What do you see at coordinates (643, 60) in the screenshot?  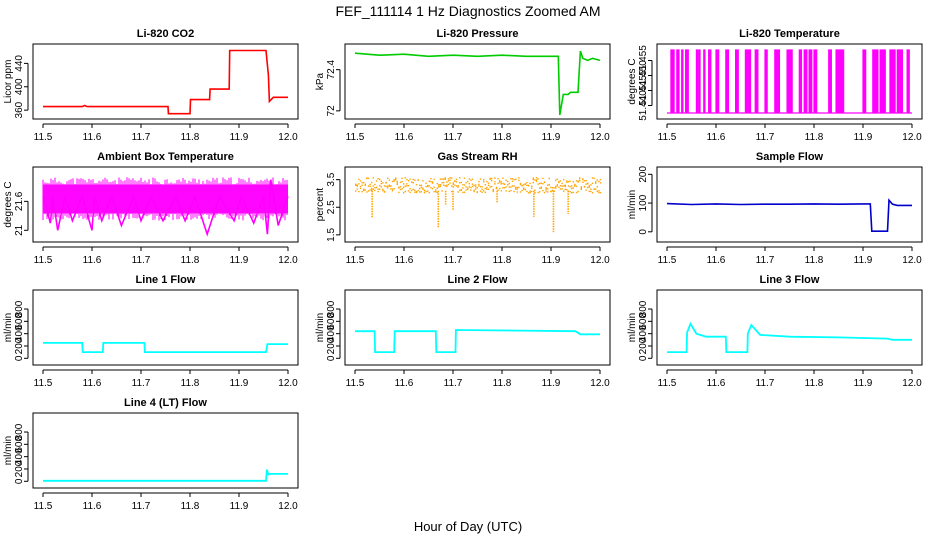 I see `y-tick-label: 51.455` at bounding box center [643, 60].